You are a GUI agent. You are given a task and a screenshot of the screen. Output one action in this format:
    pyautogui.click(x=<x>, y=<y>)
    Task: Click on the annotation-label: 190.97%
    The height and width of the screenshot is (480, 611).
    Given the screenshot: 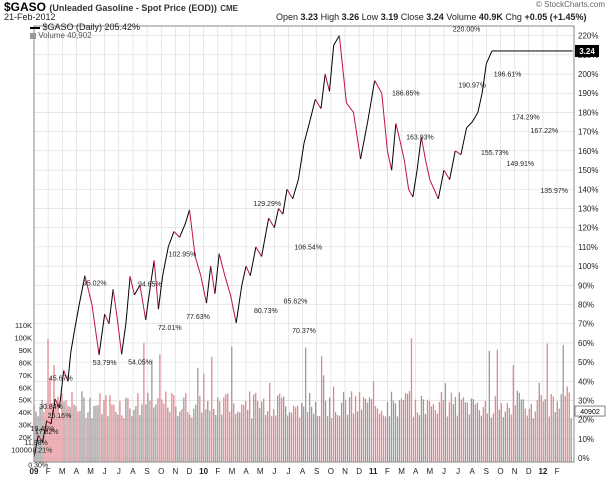 What is the action you would take?
    pyautogui.click(x=472, y=85)
    